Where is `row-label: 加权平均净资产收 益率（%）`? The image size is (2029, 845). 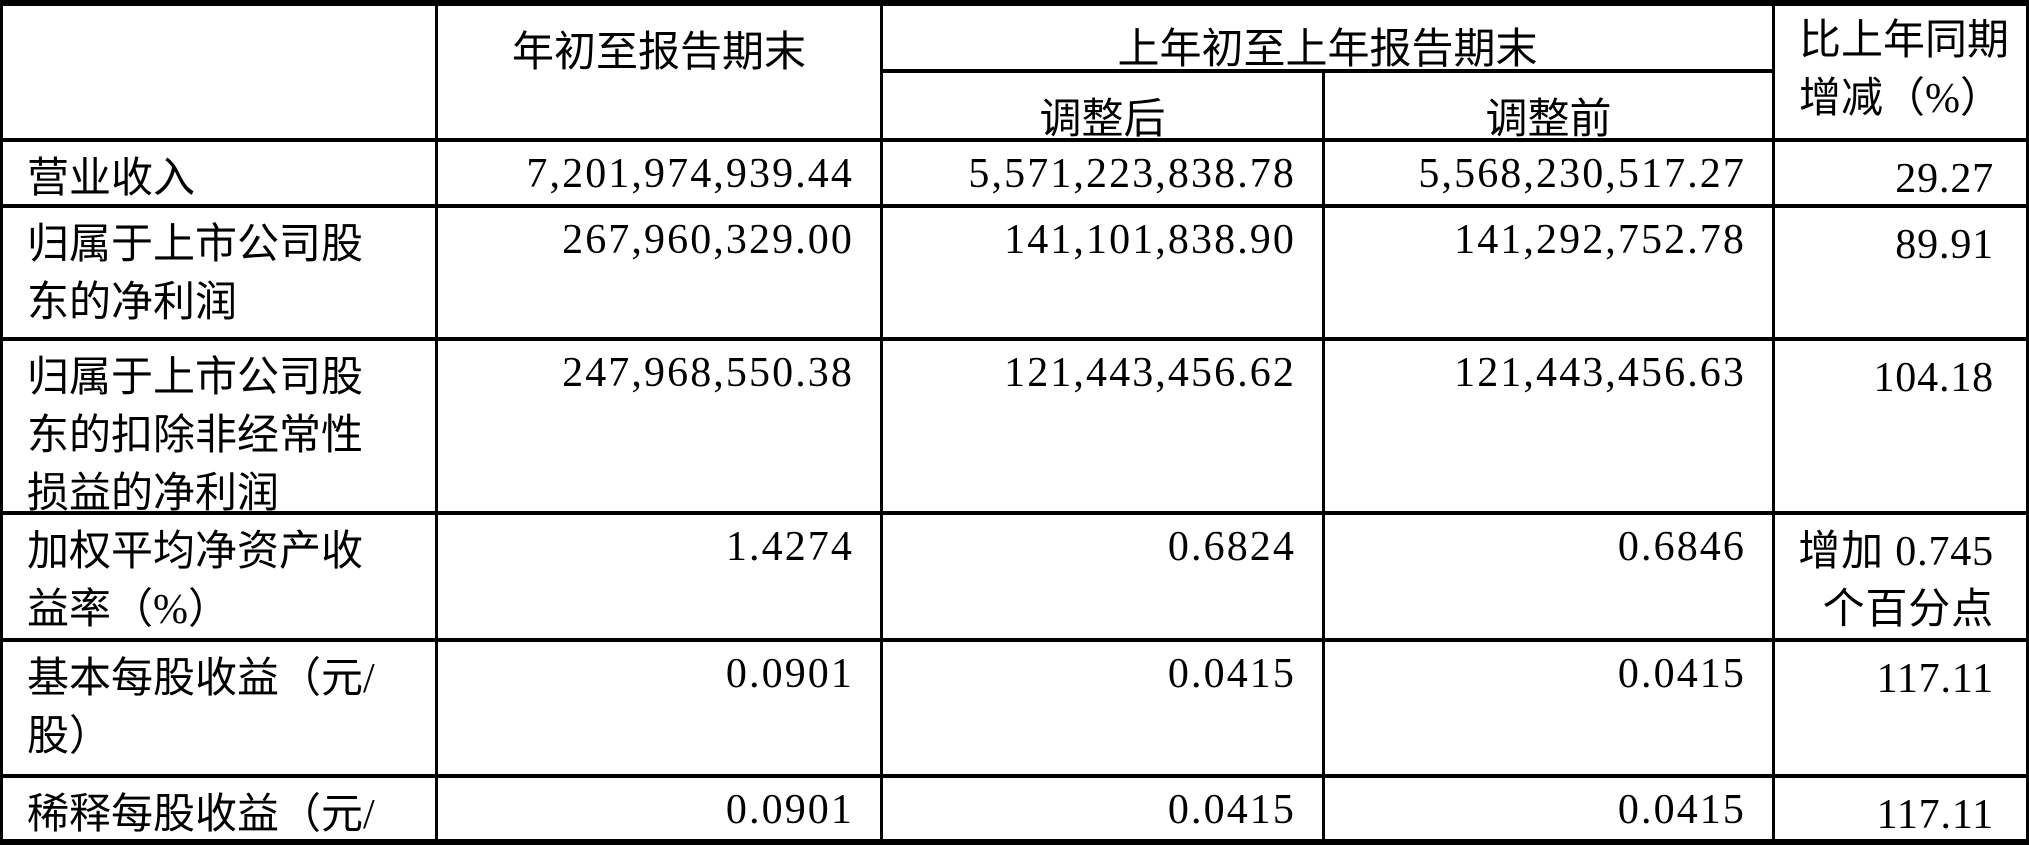
row-label: 加权平均净资产收 益率（%） is located at coordinates (220, 578).